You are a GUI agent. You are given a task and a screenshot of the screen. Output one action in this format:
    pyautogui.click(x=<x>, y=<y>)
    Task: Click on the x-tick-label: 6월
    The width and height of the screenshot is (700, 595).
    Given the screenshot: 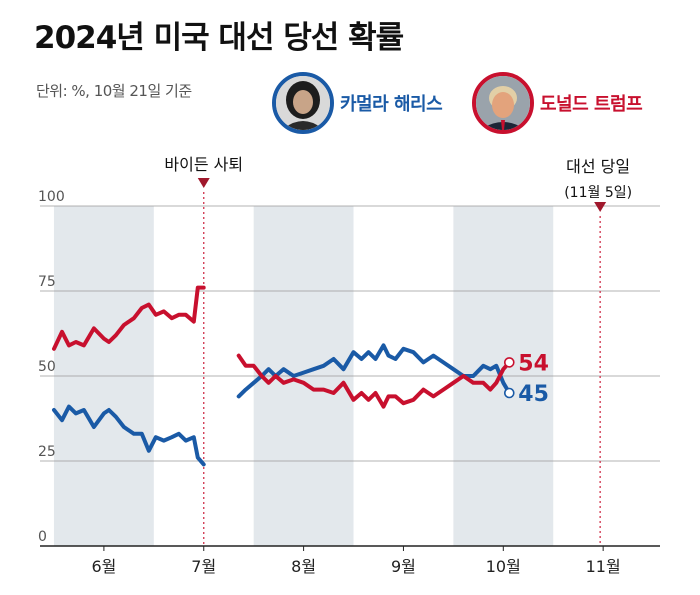 What is the action you would take?
    pyautogui.click(x=103, y=566)
    